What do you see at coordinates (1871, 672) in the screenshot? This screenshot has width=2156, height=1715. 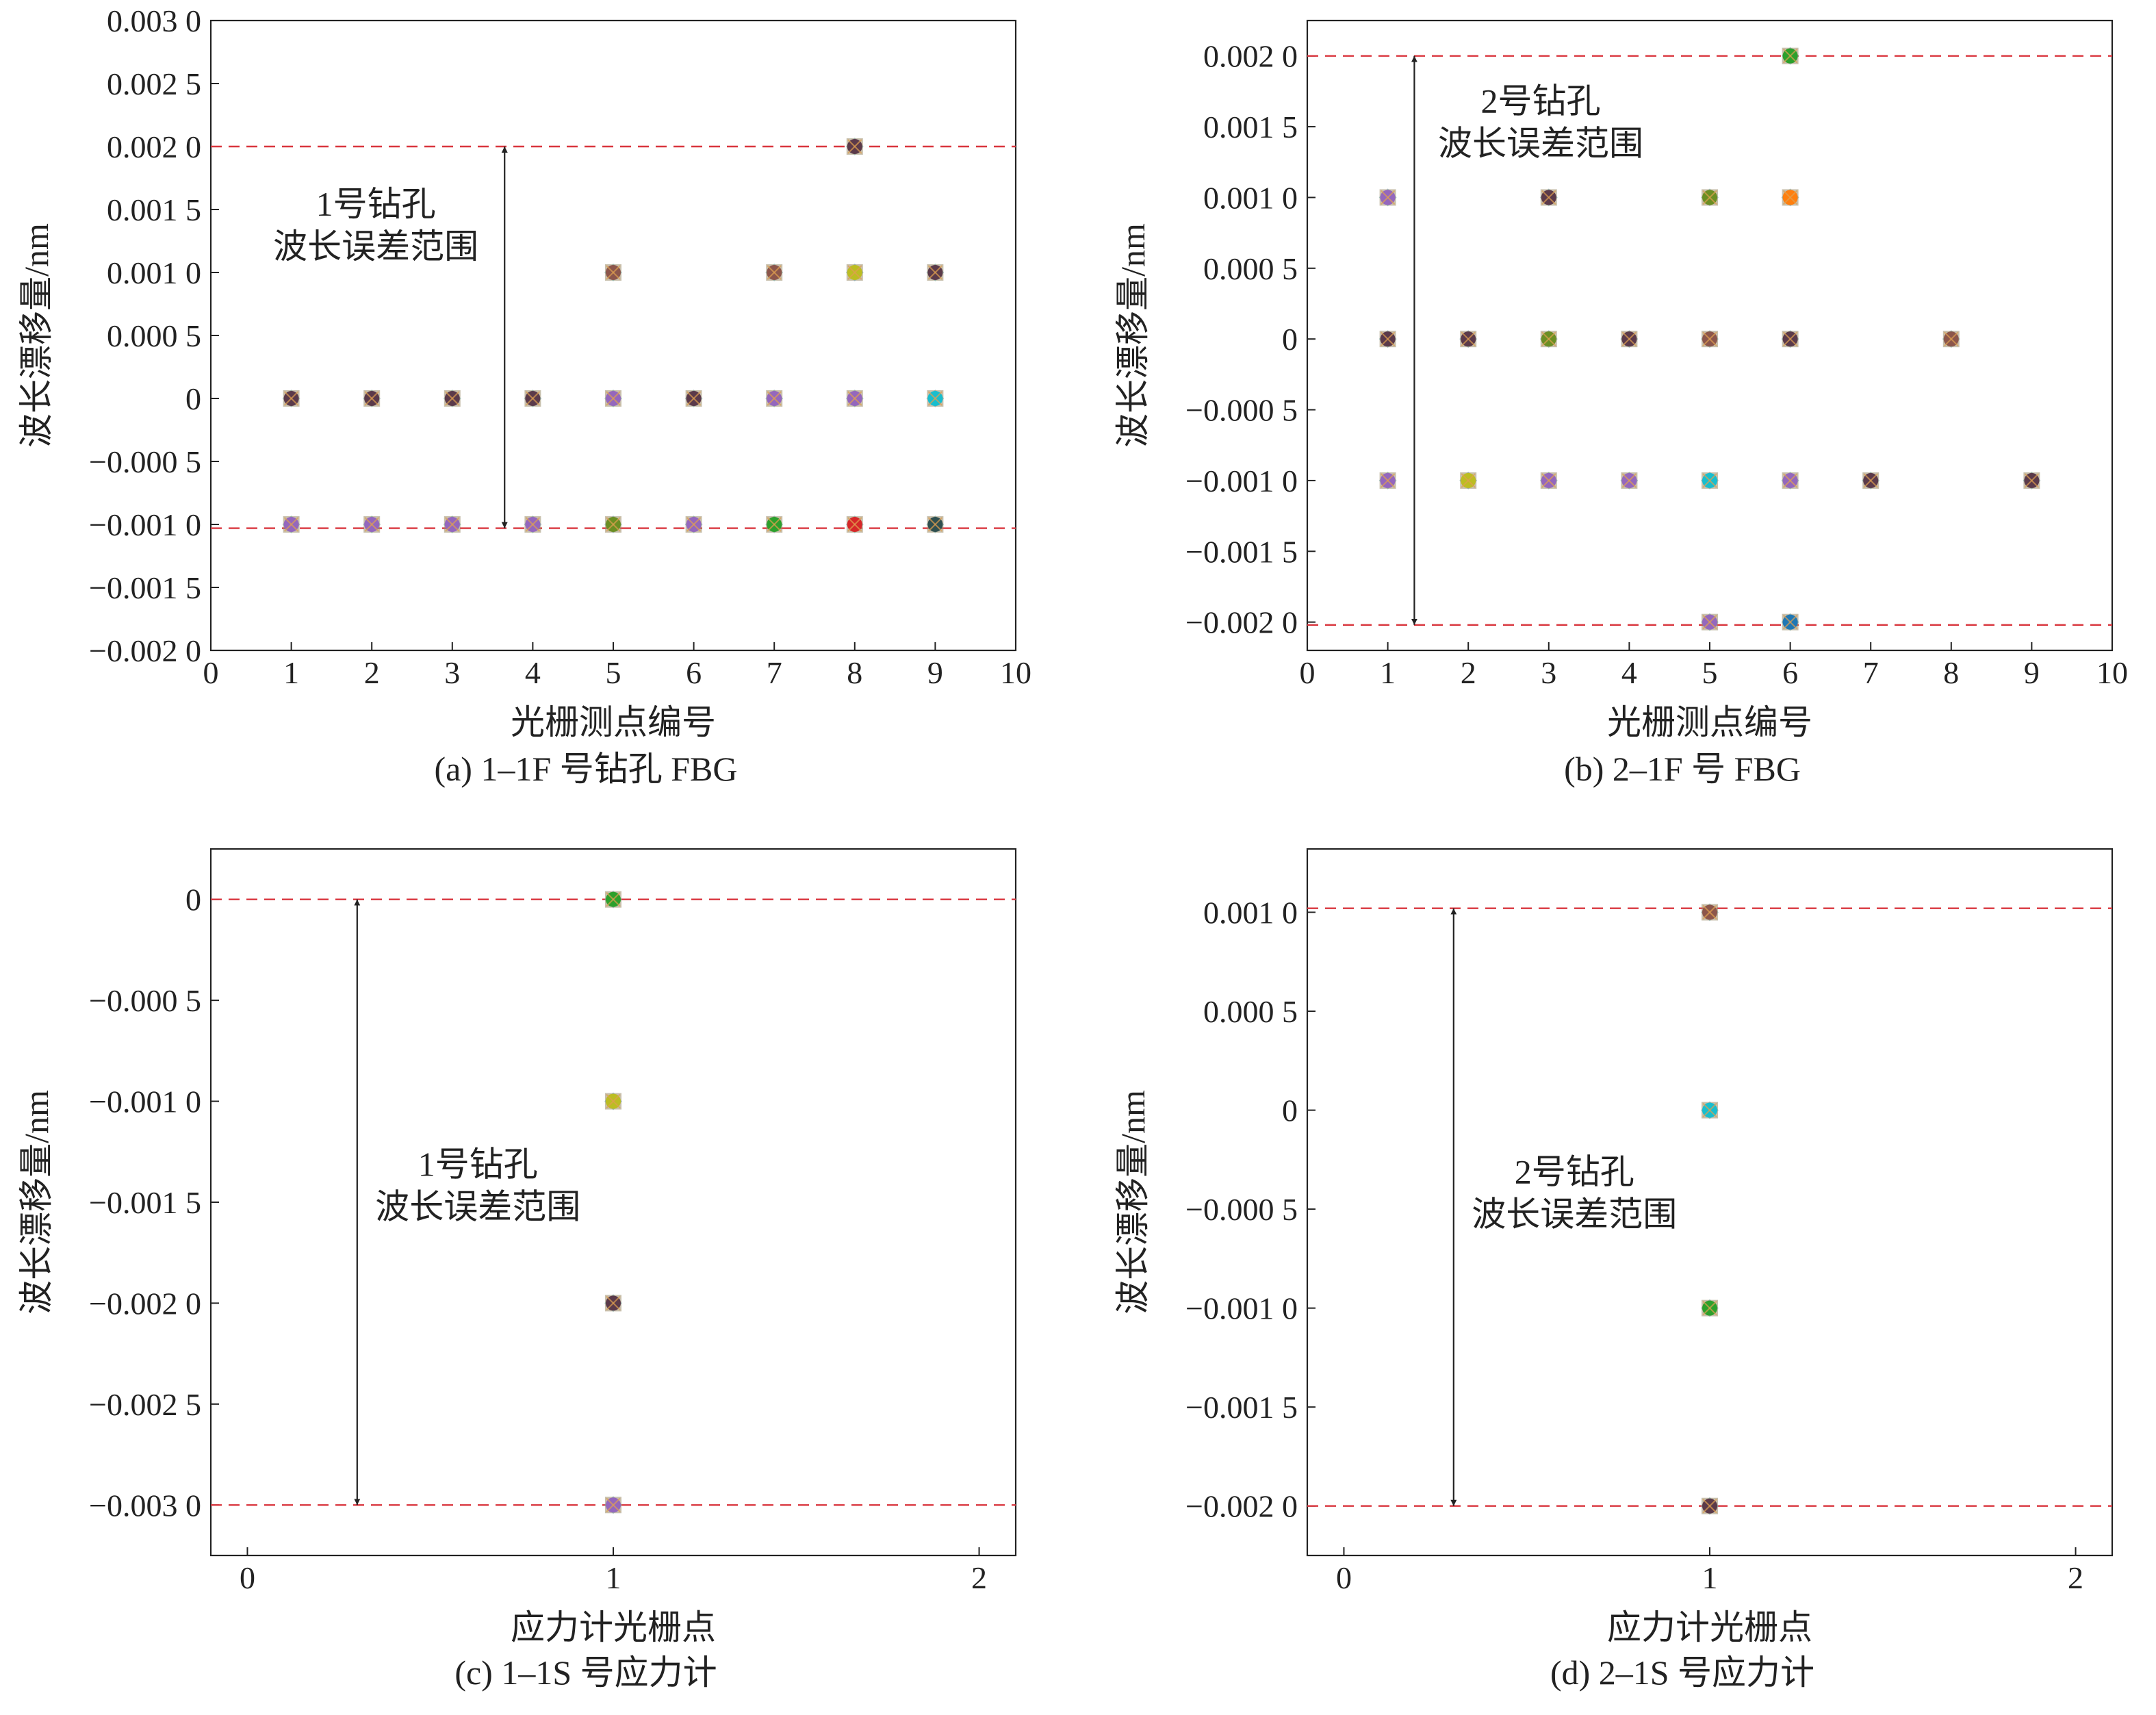 I see `x-tick-label: 7` at bounding box center [1871, 672].